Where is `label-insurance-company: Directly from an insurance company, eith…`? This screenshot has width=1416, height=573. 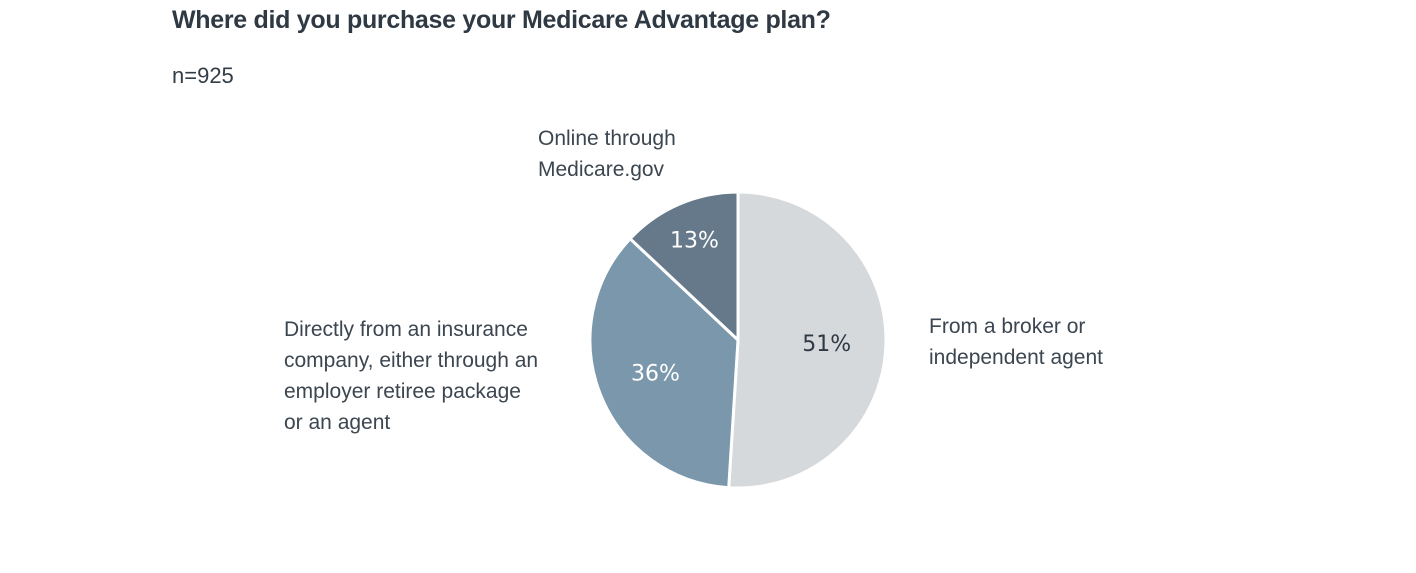
label-insurance-company: Directly from an insurance company, eith… is located at coordinates (411, 376).